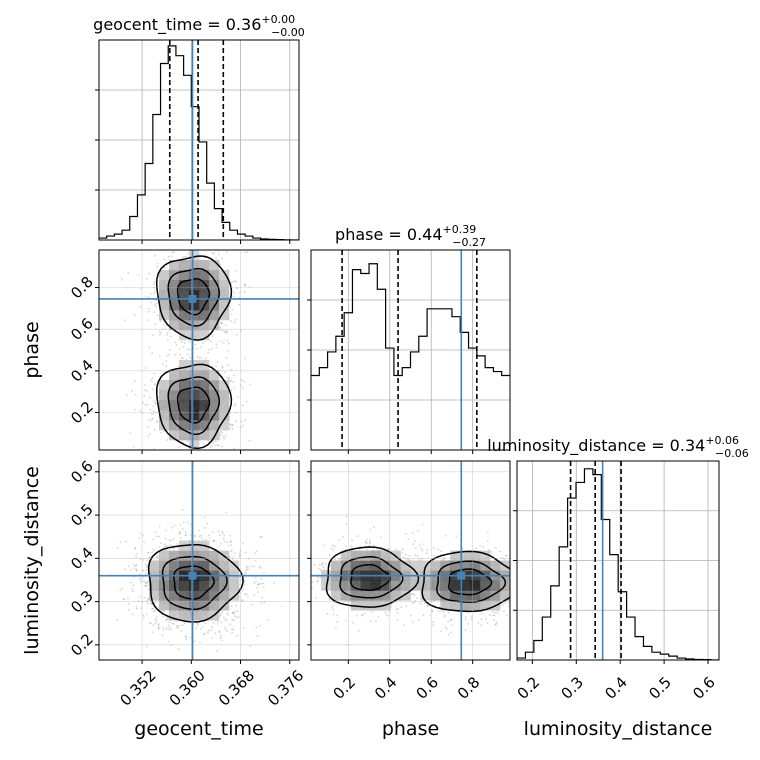  What do you see at coordinates (82, 602) in the screenshot?
I see `y-tick-label-luminosity_distance: 0.3` at bounding box center [82, 602].